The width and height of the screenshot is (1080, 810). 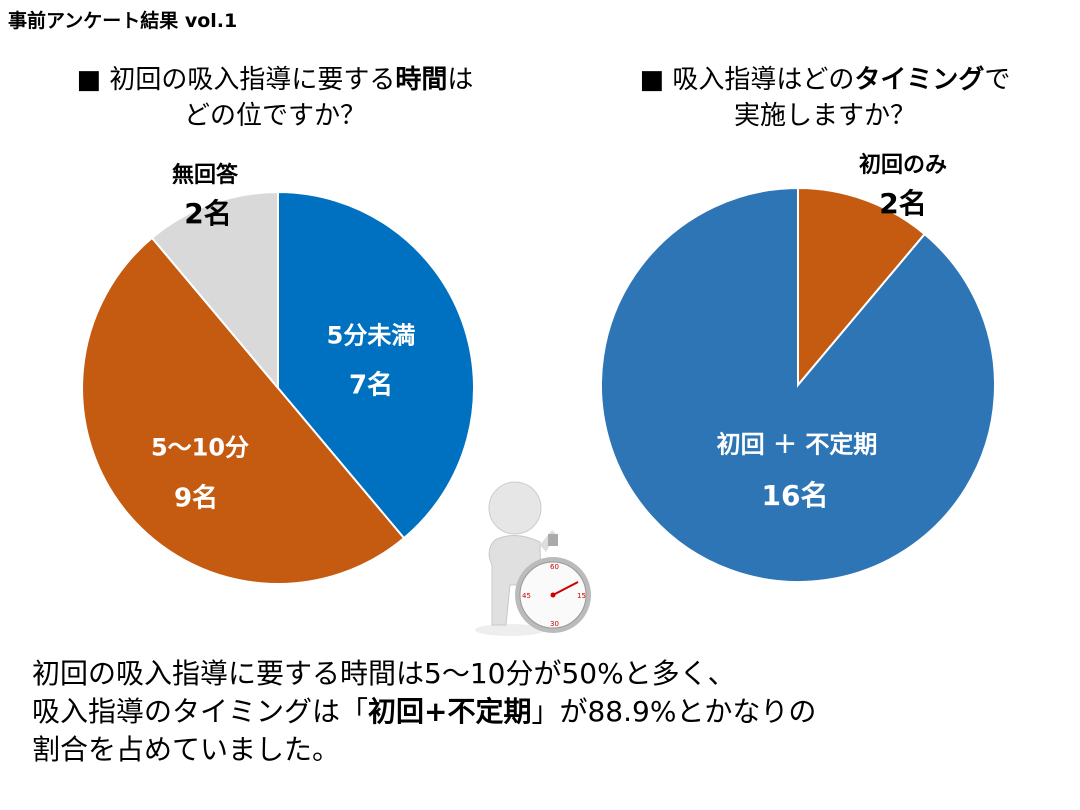 I want to click on question-text: 吸入指導はどの, so click(x=763, y=80).